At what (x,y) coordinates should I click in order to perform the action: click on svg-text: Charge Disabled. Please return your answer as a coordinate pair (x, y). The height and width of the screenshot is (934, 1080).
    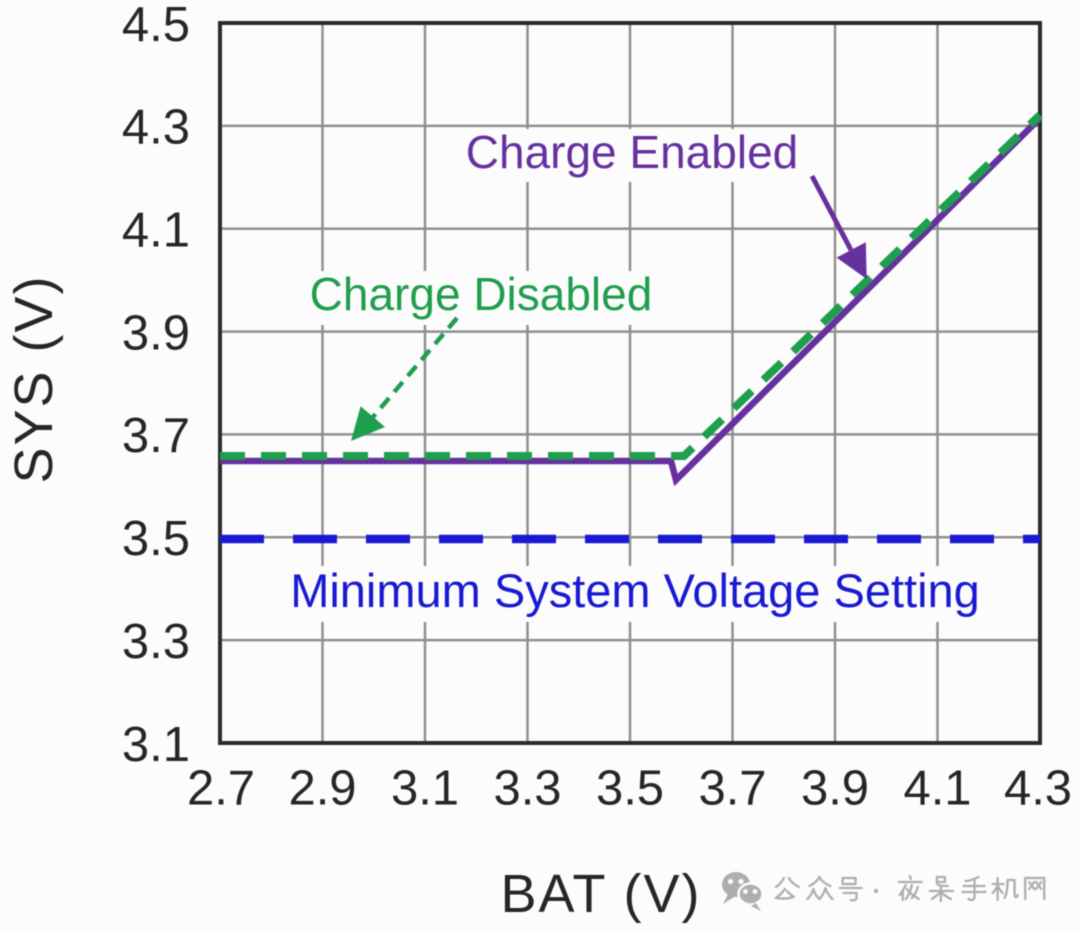
    Looking at the image, I should click on (481, 294).